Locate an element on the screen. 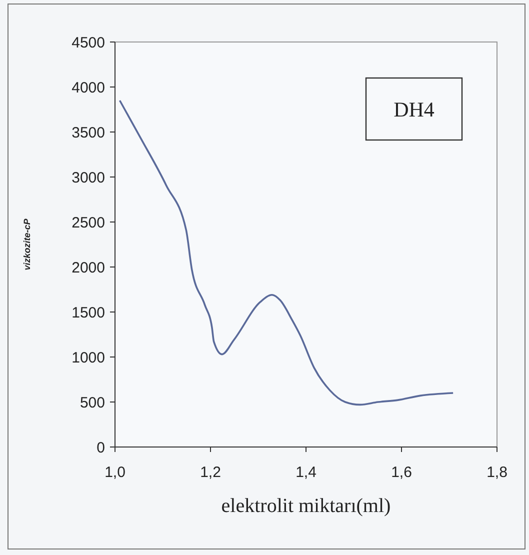 The width and height of the screenshot is (529, 555). annotation: DH4 is located at coordinates (414, 109).